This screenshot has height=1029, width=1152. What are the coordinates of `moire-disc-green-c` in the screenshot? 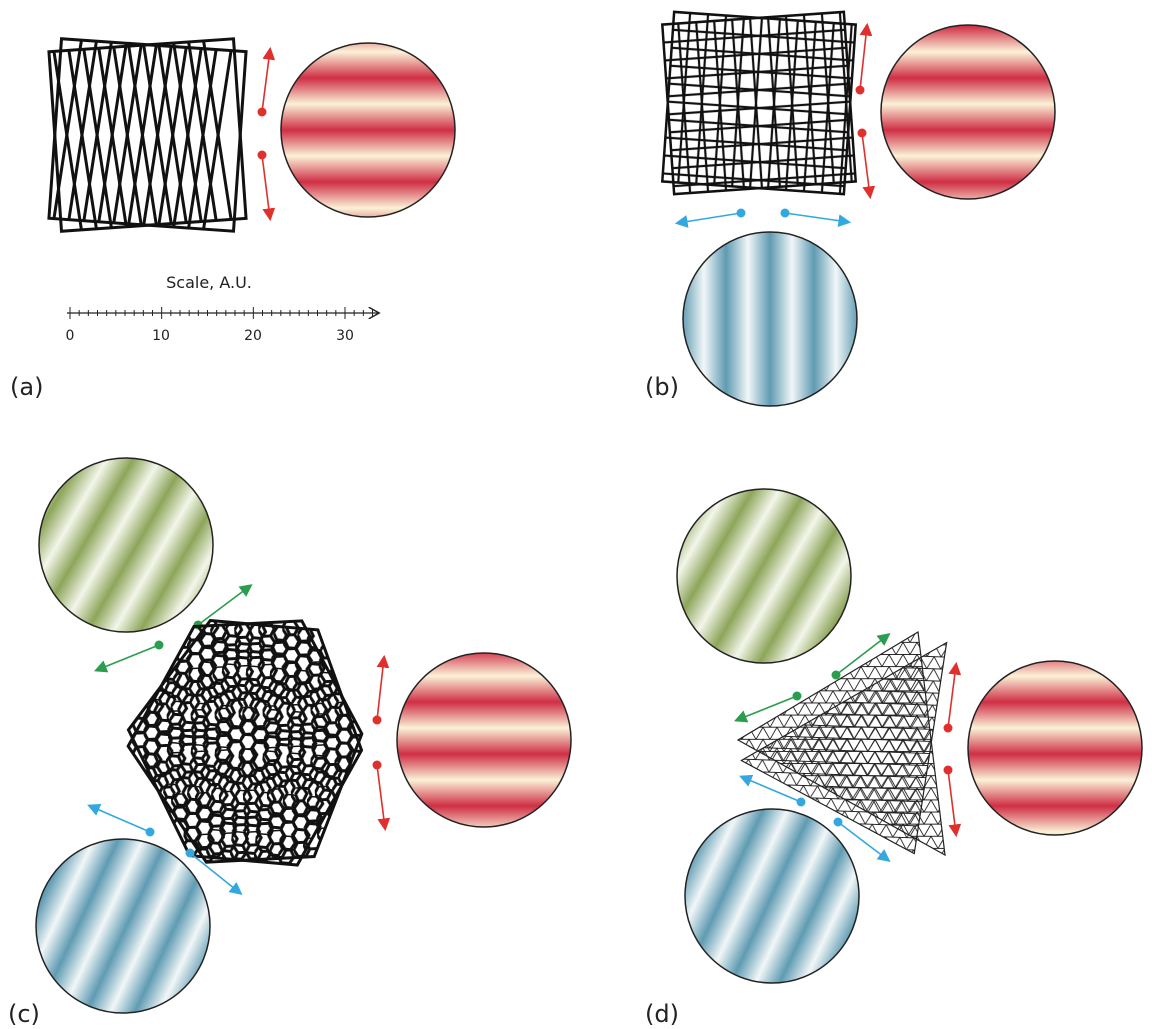 It's located at (126, 545).